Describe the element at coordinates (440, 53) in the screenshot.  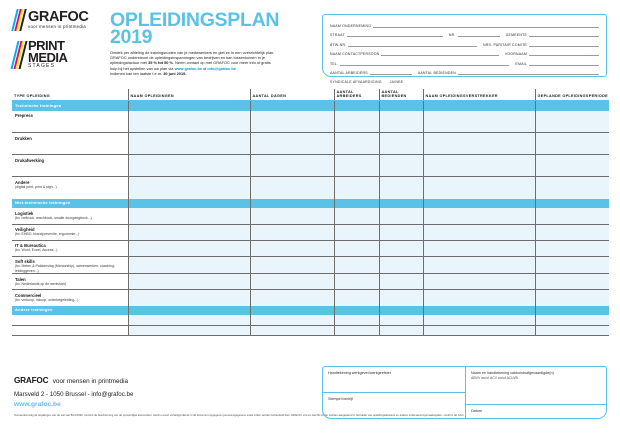
I see `input-naam-contactpersoon` at that location.